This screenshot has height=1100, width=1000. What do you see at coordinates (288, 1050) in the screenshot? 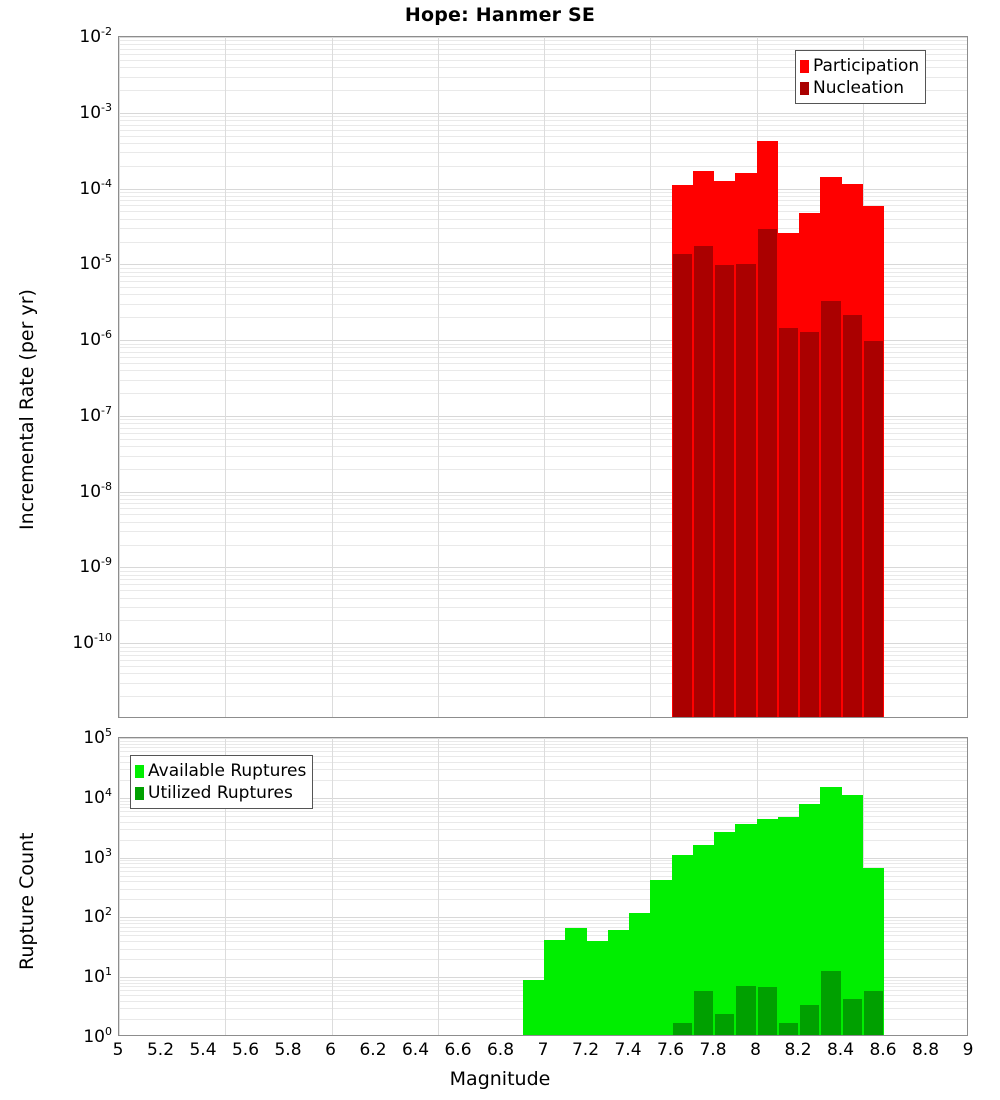
I see `x-axis-tick: 5.8` at bounding box center [288, 1050].